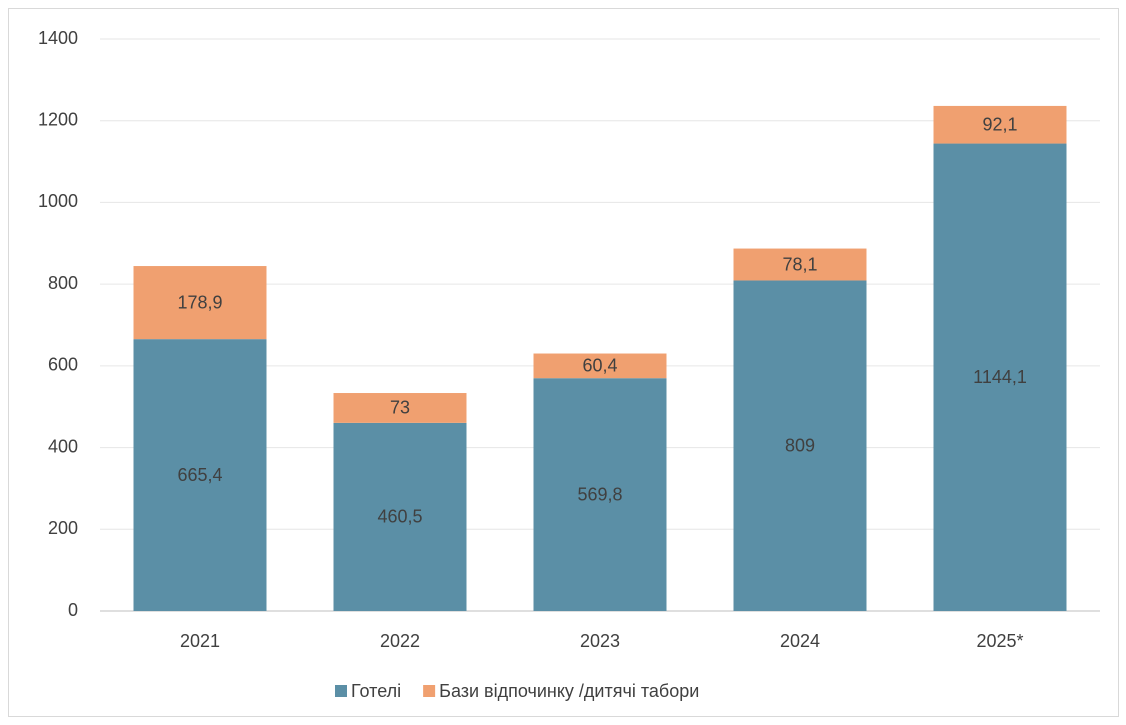  What do you see at coordinates (58, 119) in the screenshot?
I see `y-tick-label: 1200` at bounding box center [58, 119].